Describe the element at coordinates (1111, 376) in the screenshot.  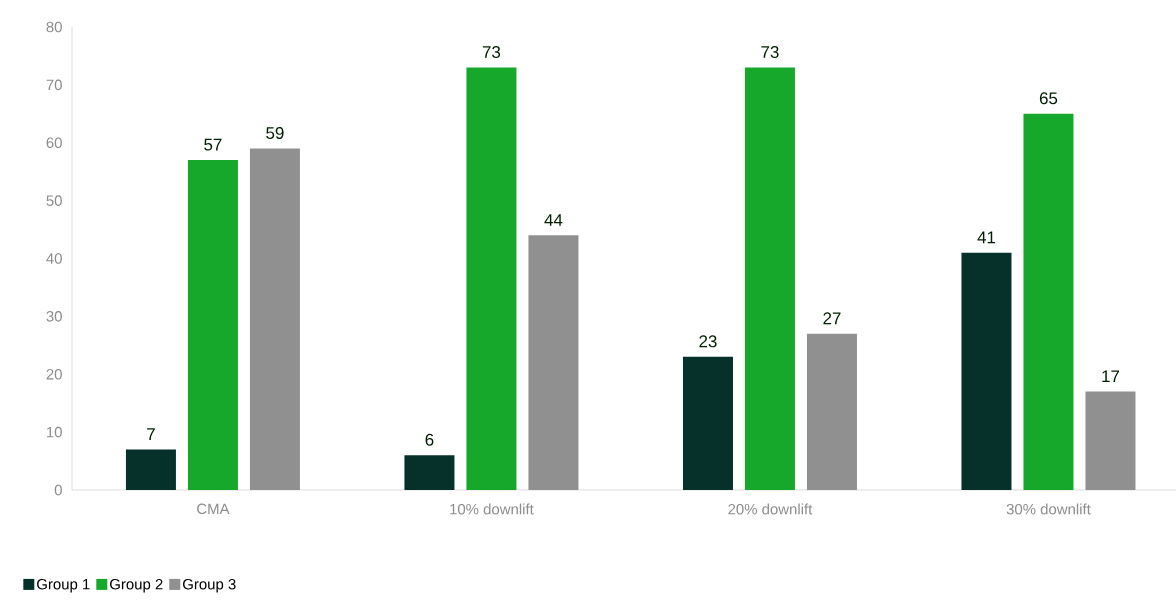
I see `data-label: 17` at that location.